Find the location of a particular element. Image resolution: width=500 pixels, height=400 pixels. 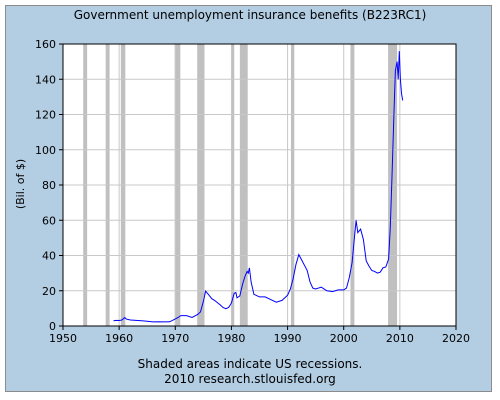

x-tick-label-3: 1980 is located at coordinates (231, 338).